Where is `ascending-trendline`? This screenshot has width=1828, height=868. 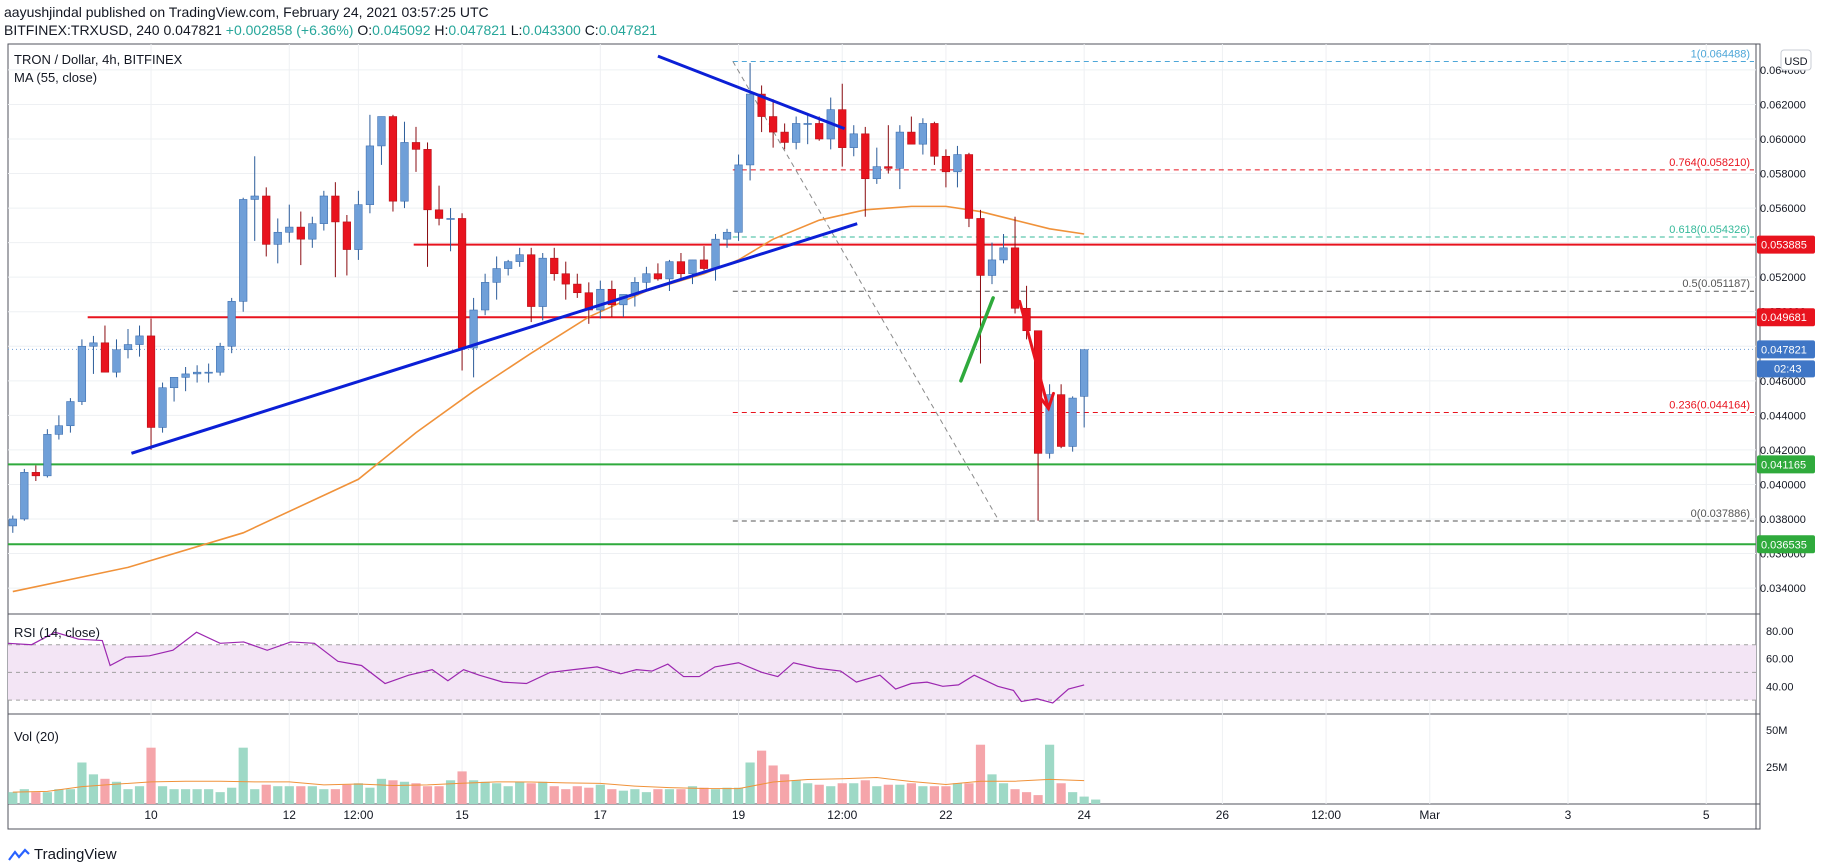
ascending-trendline is located at coordinates (494, 338).